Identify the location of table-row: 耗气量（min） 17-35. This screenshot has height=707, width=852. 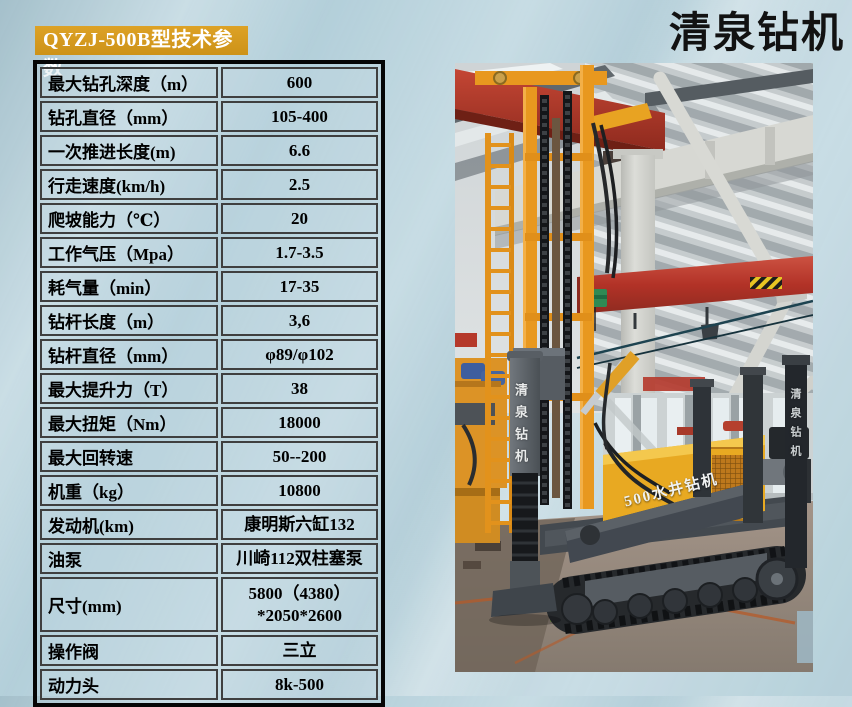
(209, 286).